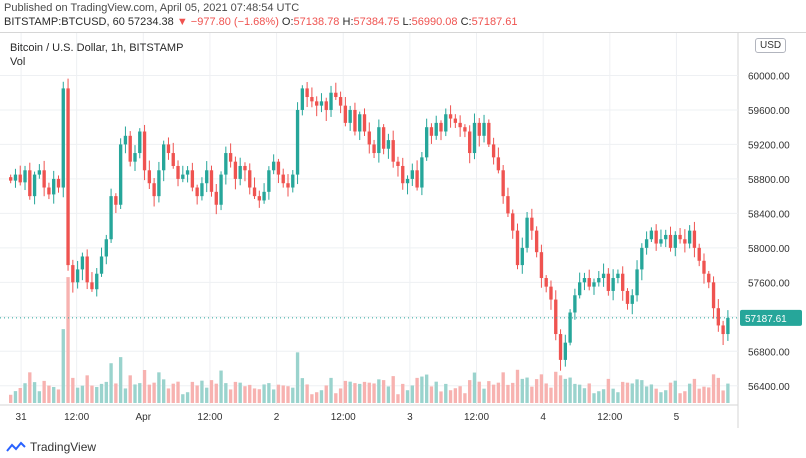 Image resolution: width=806 pixels, height=458 pixels. I want to click on y-tick-label: 56800.00, so click(769, 352).